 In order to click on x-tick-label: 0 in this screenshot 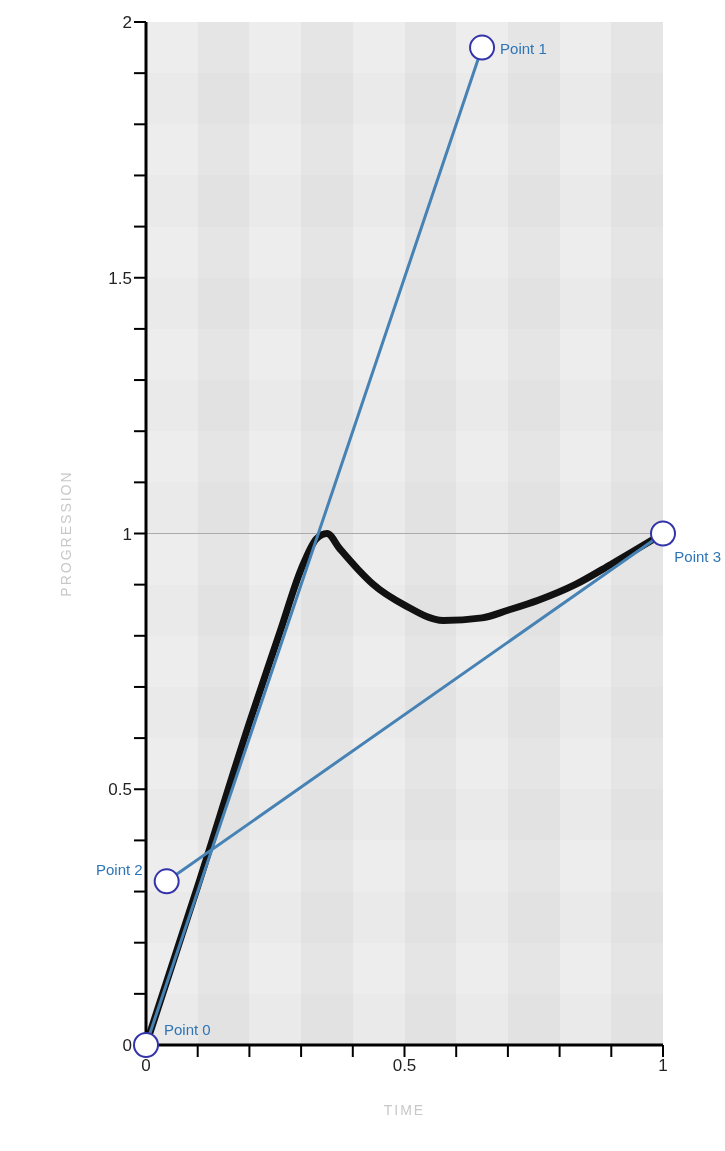, I will do `click(146, 1066)`.